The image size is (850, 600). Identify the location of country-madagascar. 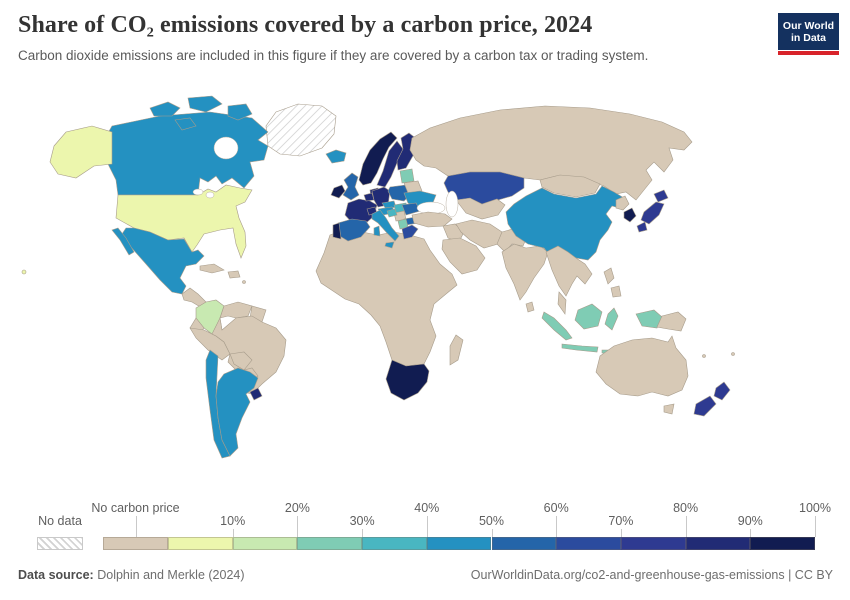
(456, 350).